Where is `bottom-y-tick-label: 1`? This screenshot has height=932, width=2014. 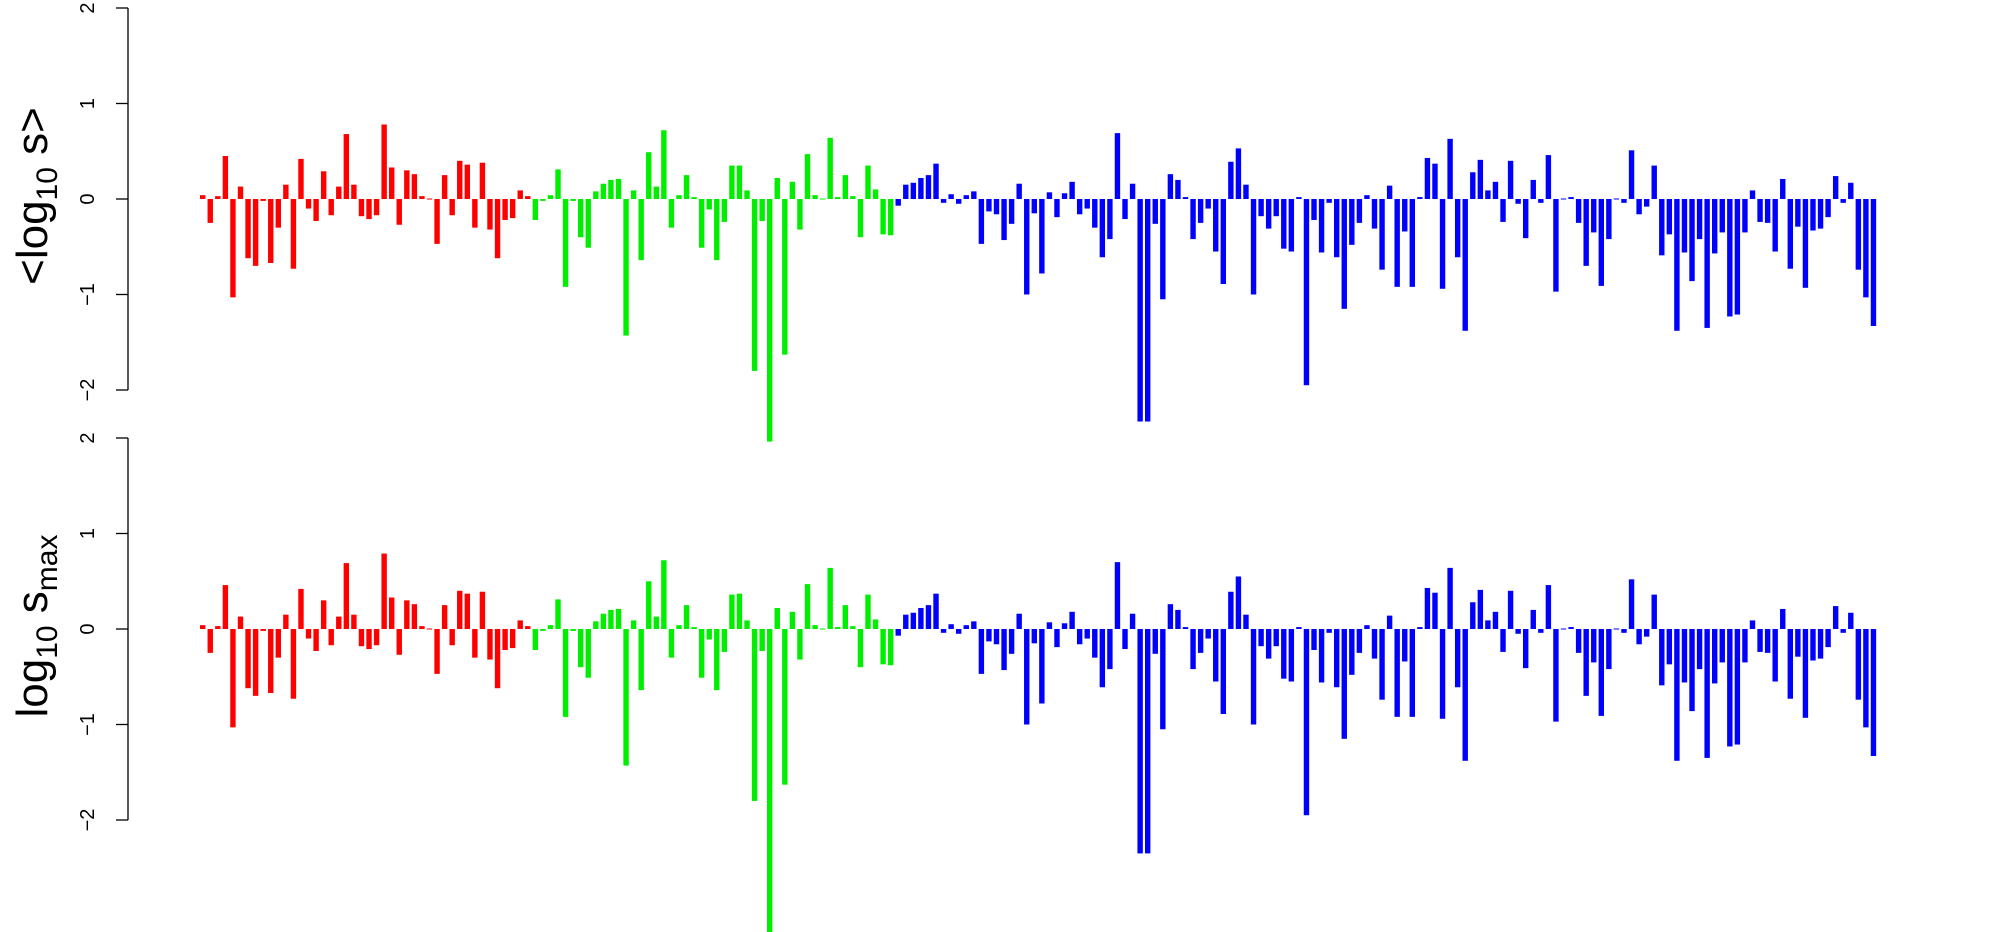
bottom-y-tick-label: 1 is located at coordinates (88, 533).